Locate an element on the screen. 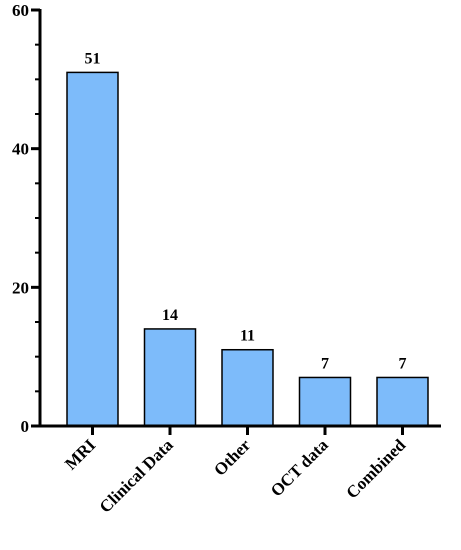 Image resolution: width=461 pixels, height=550 pixels. data-label: 51 is located at coordinates (93, 58).